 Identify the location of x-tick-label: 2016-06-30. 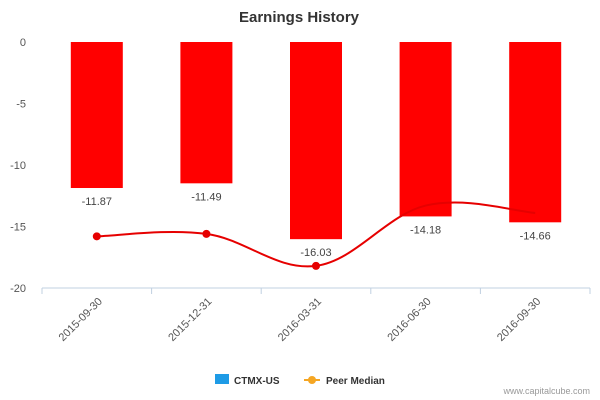
(409, 320).